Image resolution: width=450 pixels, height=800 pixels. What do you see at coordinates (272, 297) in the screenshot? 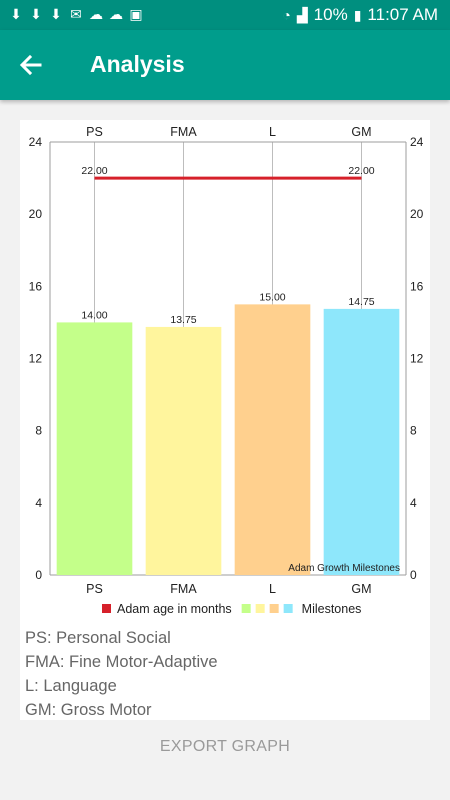
I see `bar-value-label: 15.00` at bounding box center [272, 297].